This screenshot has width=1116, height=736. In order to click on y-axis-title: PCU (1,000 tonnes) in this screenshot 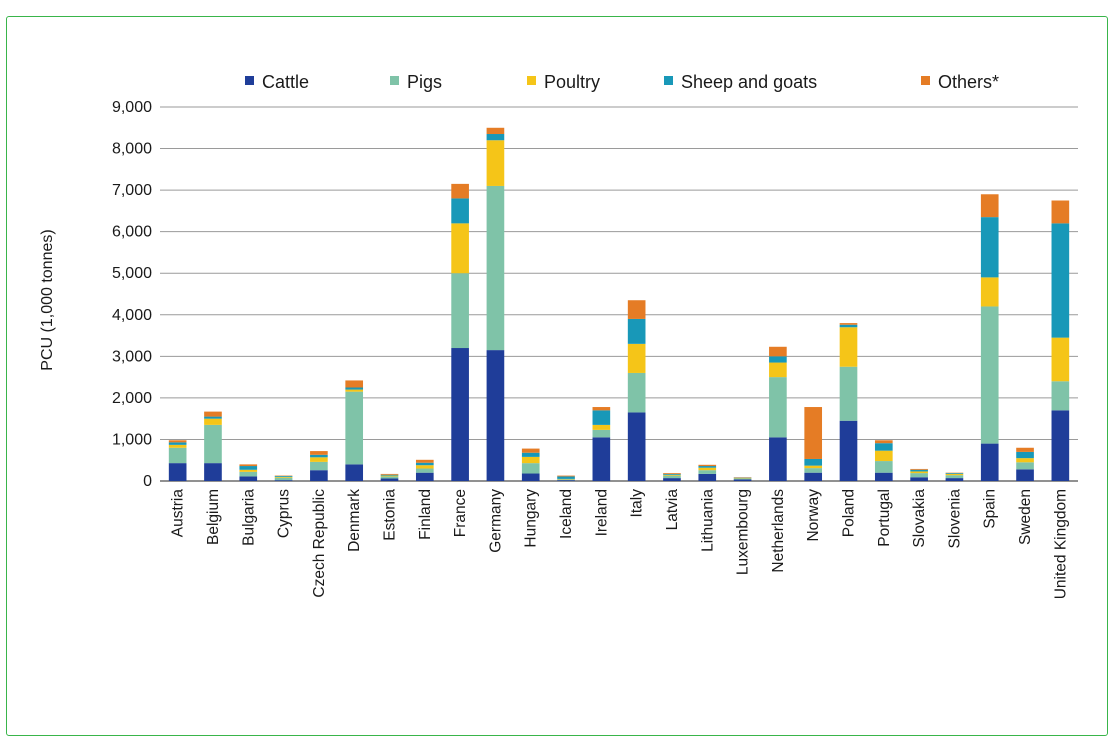, I will do `click(47, 299)`.